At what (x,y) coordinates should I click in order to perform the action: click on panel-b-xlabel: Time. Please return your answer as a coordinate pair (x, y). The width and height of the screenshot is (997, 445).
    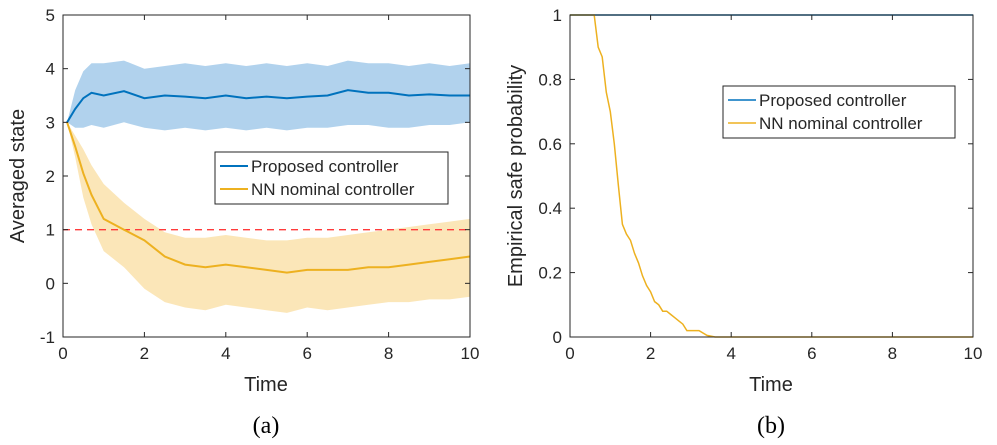
    Looking at the image, I should click on (771, 385).